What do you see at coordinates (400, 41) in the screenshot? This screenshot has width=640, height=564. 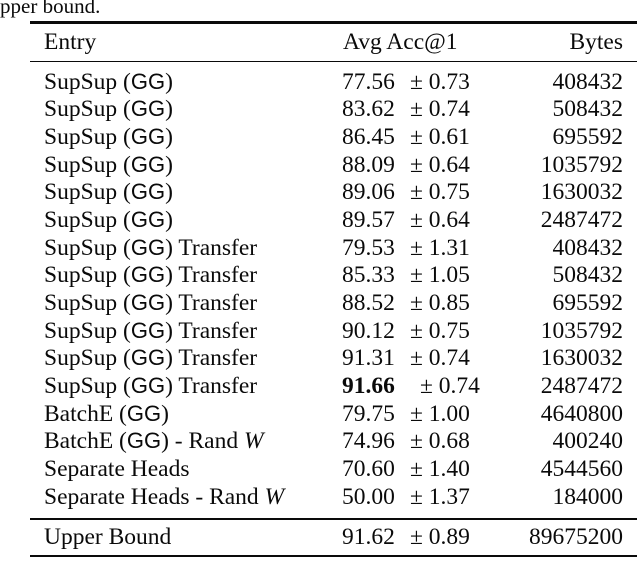 I see `col-header-acc: Avg Acc@1` at bounding box center [400, 41].